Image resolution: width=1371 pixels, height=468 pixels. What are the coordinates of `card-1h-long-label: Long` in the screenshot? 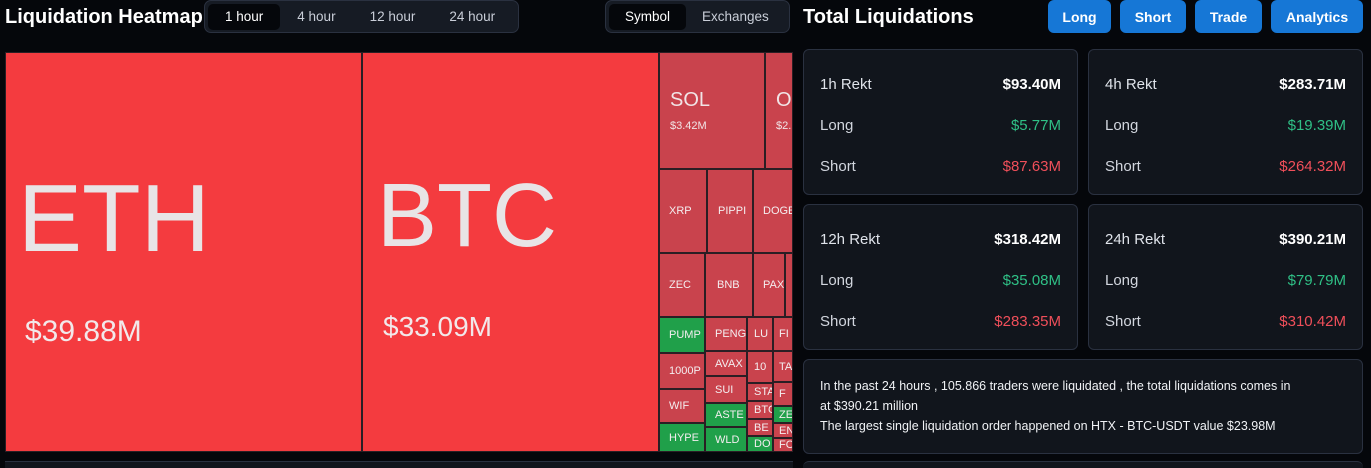 It's located at (837, 125).